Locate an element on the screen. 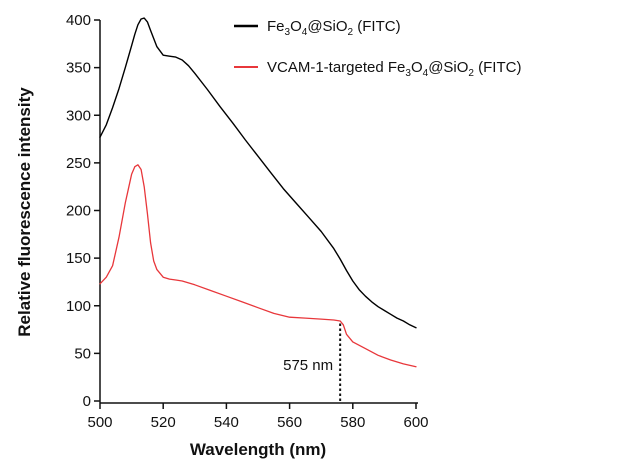  y-tick-label: 300 is located at coordinates (78, 115).